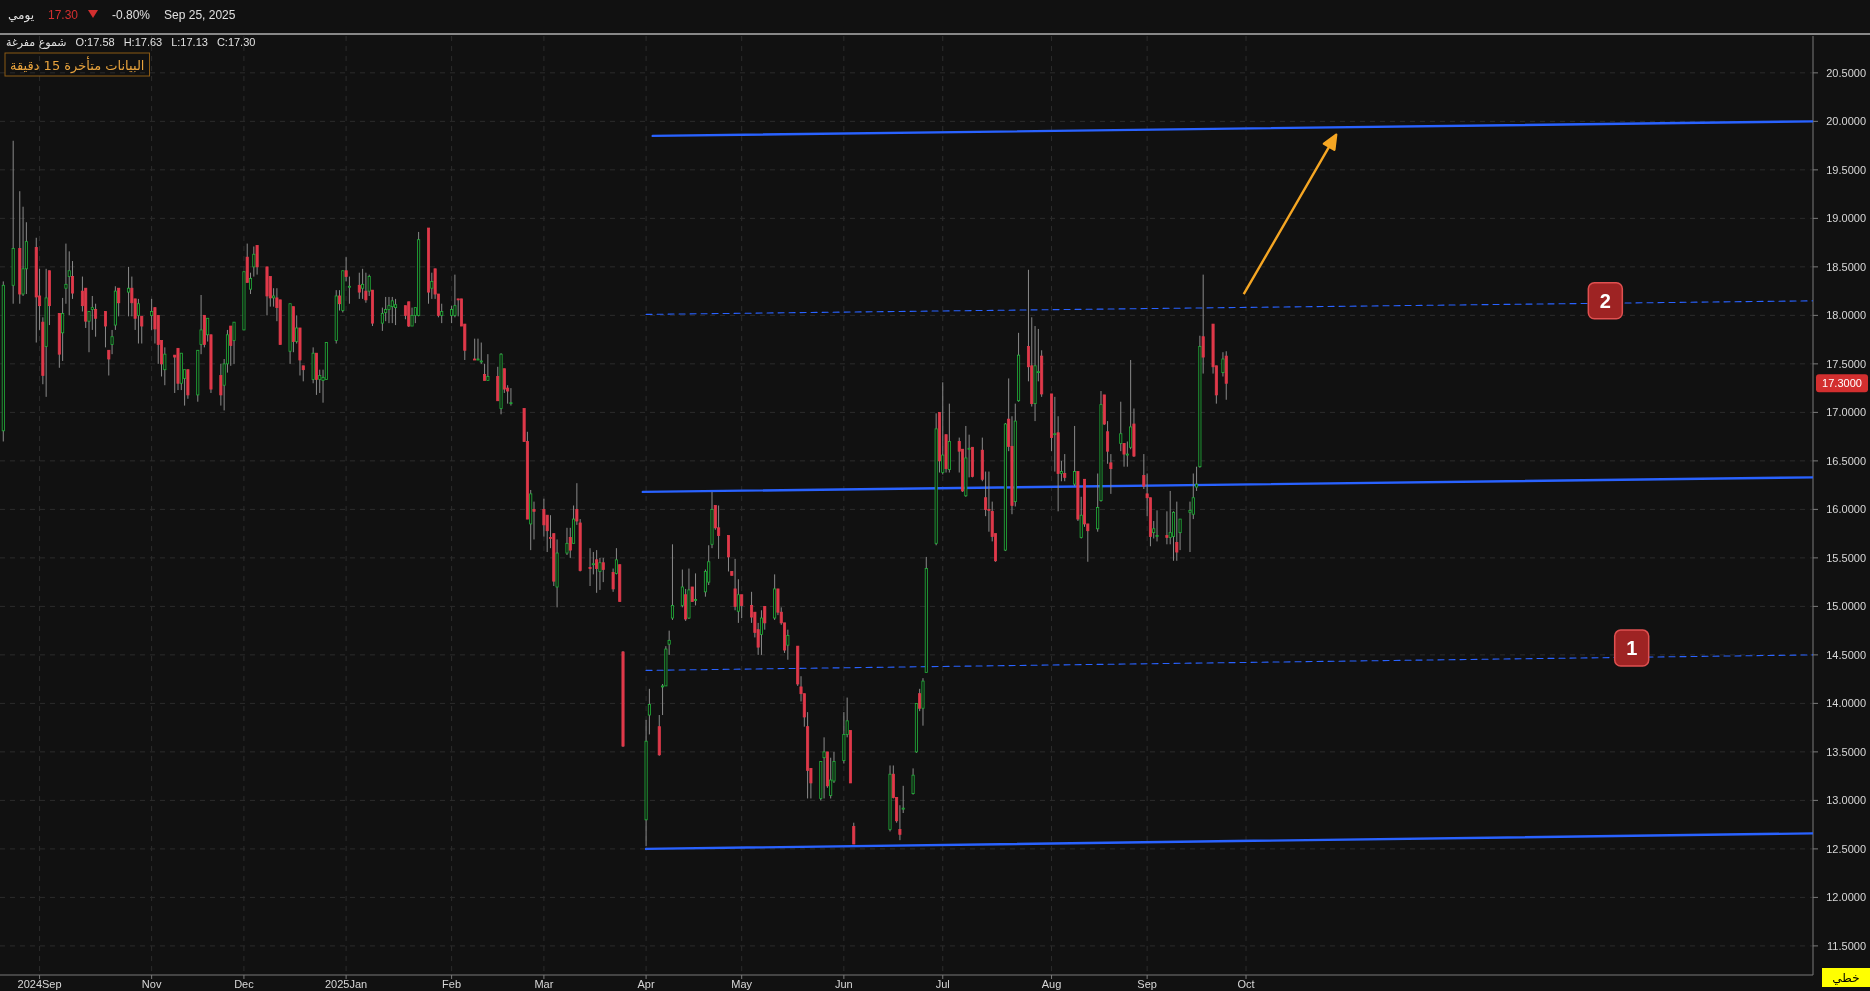  Describe the element at coordinates (1846, 72) in the screenshot. I see `y-tick-label: 20.5000` at that location.